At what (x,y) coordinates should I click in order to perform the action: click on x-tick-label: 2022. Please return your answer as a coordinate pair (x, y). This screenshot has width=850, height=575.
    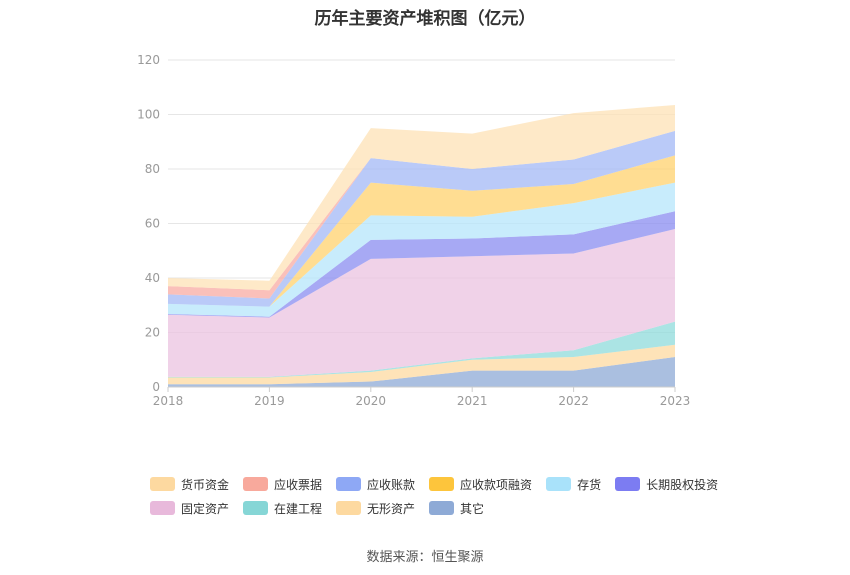
    Looking at the image, I should click on (573, 401).